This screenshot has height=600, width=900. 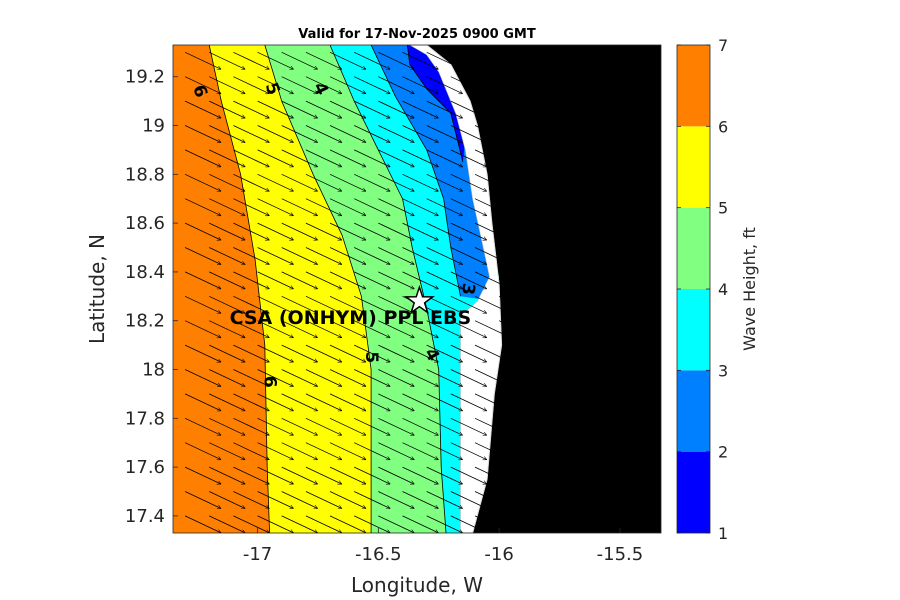 What do you see at coordinates (693, 86) in the screenshot?
I see `colorbar-swatch` at bounding box center [693, 86].